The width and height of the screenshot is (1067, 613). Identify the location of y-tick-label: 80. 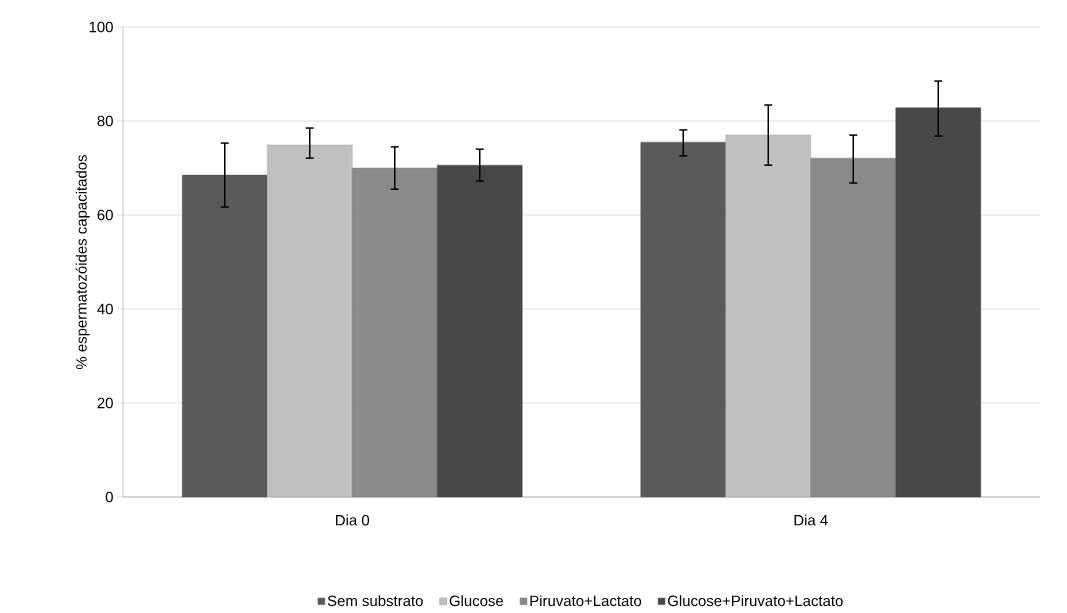
(105, 121).